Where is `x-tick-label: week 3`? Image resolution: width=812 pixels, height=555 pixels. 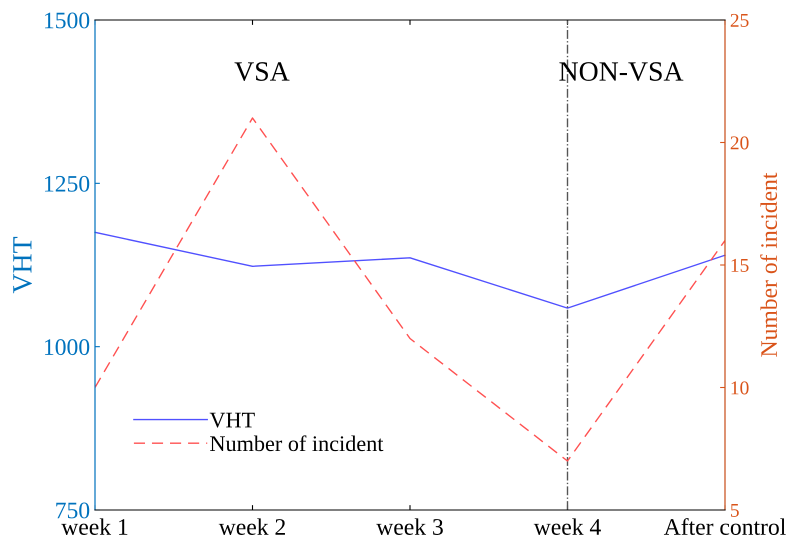 x-tick-label: week 3 is located at coordinates (409, 526).